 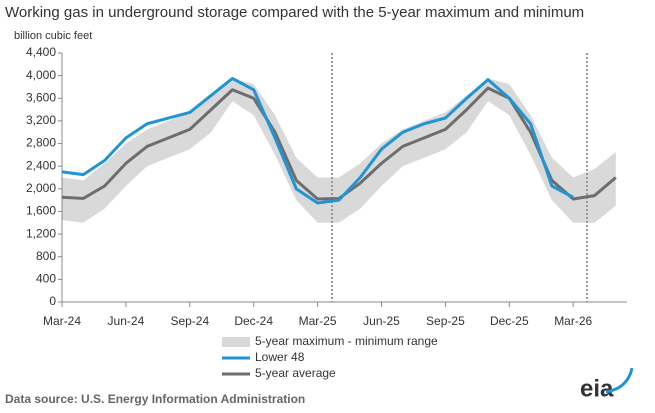 What do you see at coordinates (126, 321) in the screenshot?
I see `x-tick-label: Jun-24` at bounding box center [126, 321].